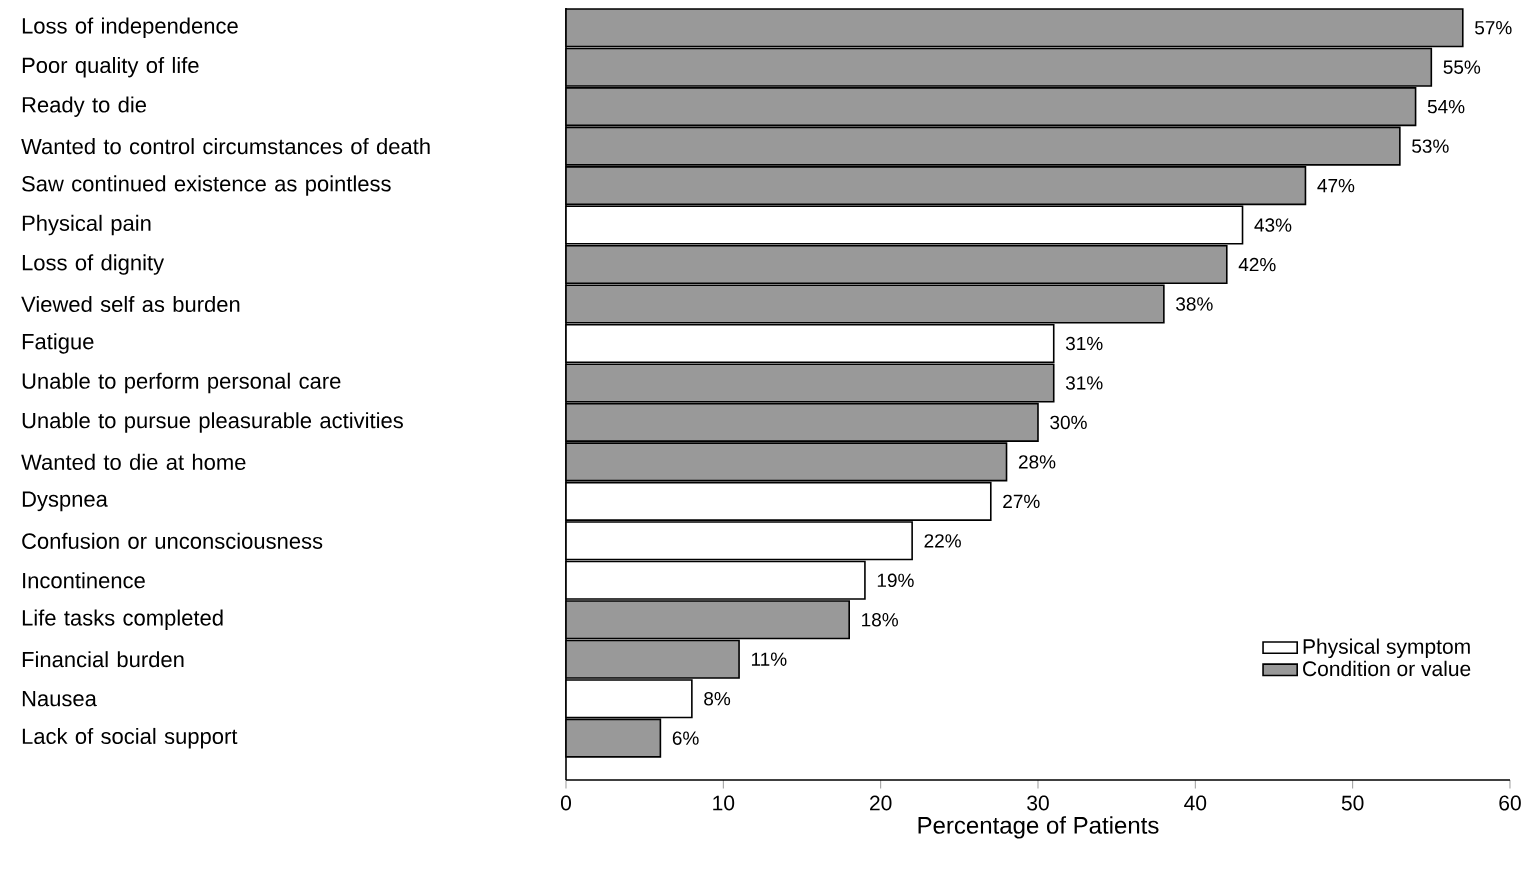 The height and width of the screenshot is (871, 1538). I want to click on data-label: 8%, so click(717, 698).